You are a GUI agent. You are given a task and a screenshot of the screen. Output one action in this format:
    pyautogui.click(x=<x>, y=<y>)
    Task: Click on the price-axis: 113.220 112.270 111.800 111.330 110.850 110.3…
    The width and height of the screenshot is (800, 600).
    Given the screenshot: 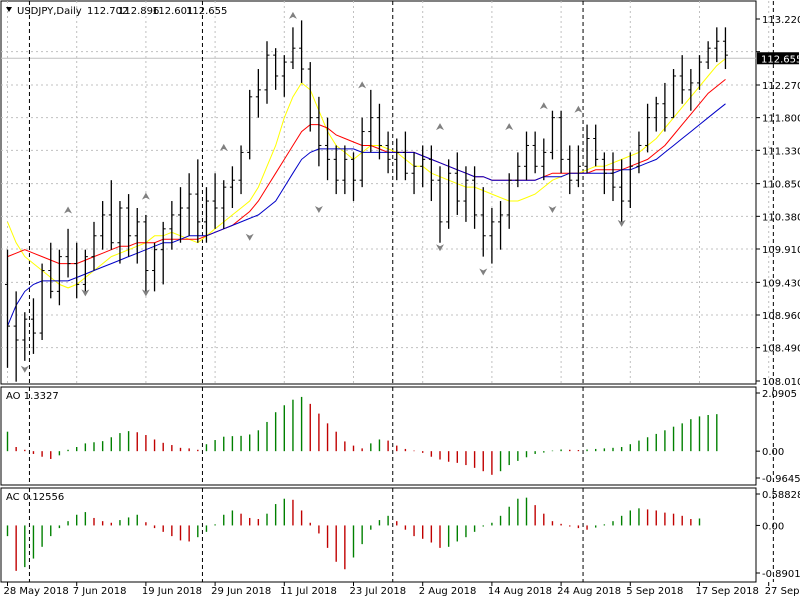 What is the action you would take?
    pyautogui.click(x=778, y=201)
    